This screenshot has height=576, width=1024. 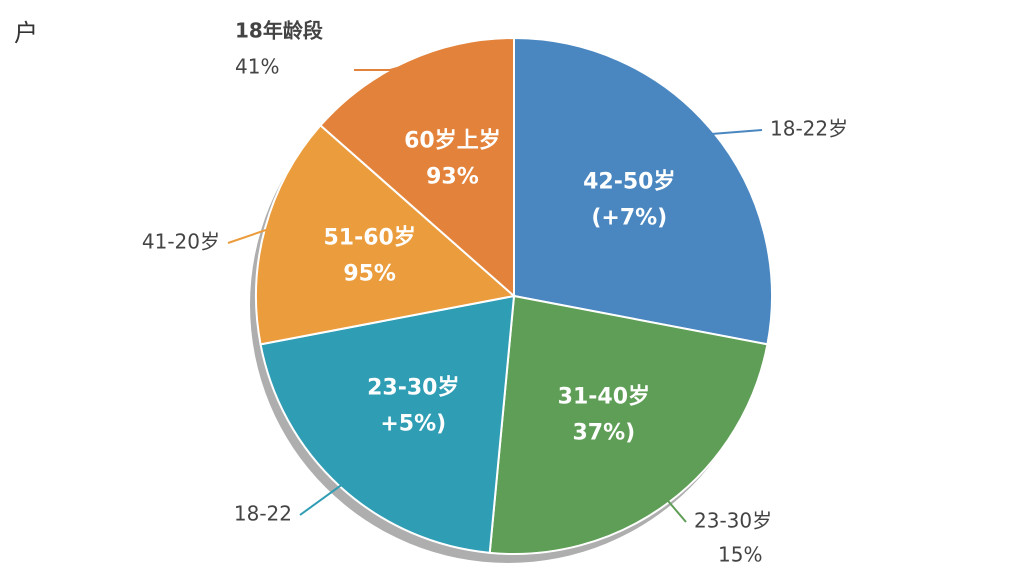 I want to click on callout-label: 41-20岁, so click(x=181, y=242).